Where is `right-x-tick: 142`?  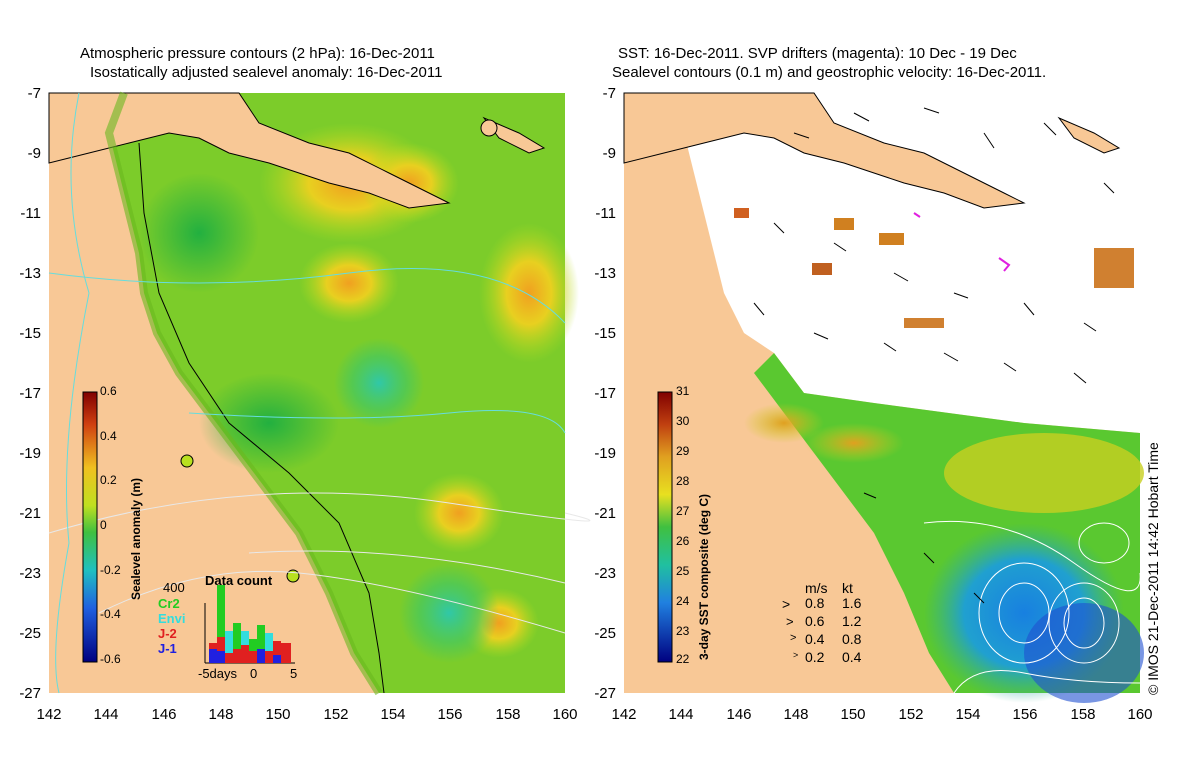
right-x-tick: 142 is located at coordinates (624, 714).